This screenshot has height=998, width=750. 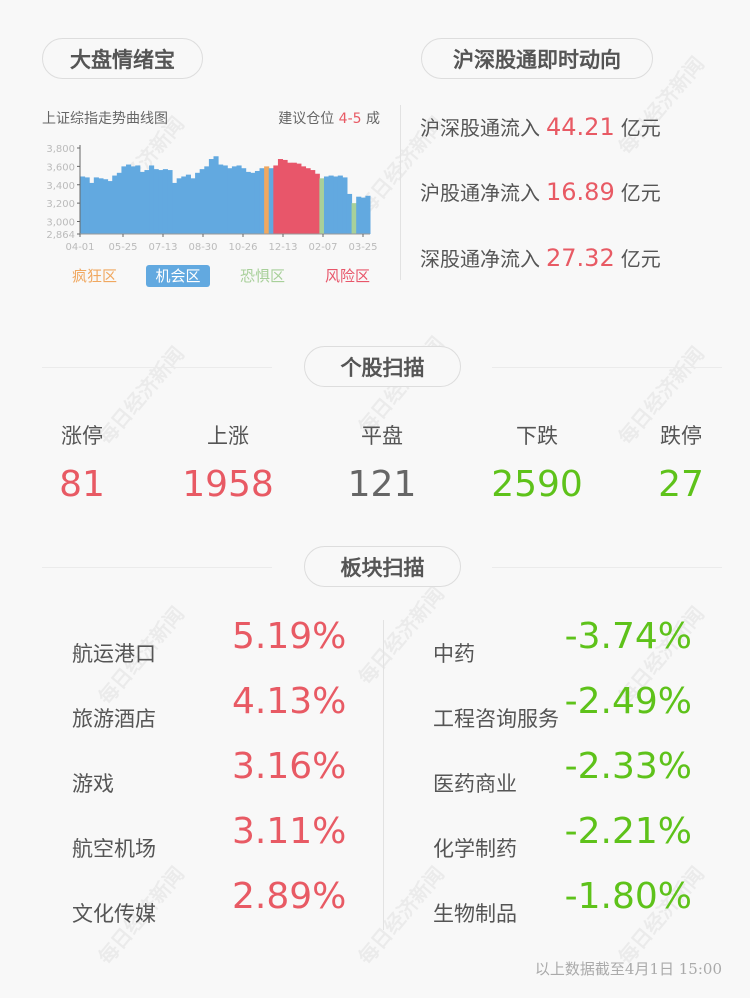 What do you see at coordinates (60, 204) in the screenshot?
I see `y-tick-label: 3,200` at bounding box center [60, 204].